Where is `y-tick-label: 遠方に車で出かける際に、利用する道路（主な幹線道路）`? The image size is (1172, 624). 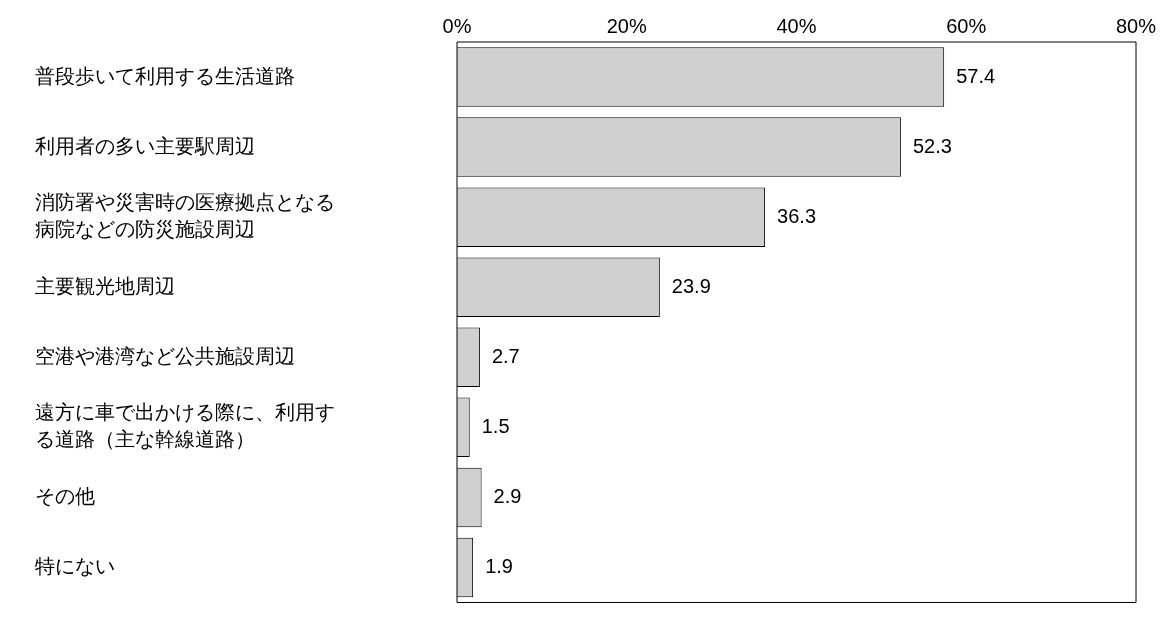
y-tick-label: 遠方に車で出かける際に、利用する道路（主な幹線道路） is located at coordinates (185, 426).